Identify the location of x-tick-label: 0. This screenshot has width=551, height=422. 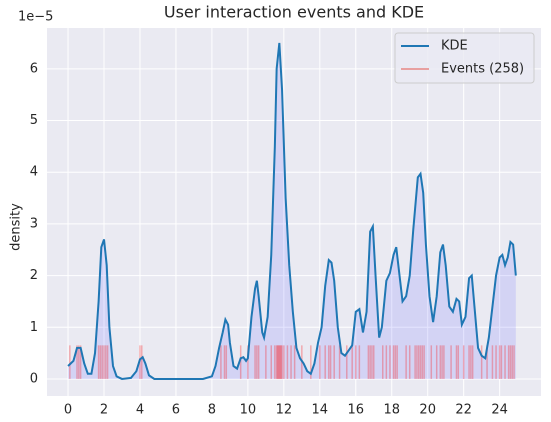
(68, 410).